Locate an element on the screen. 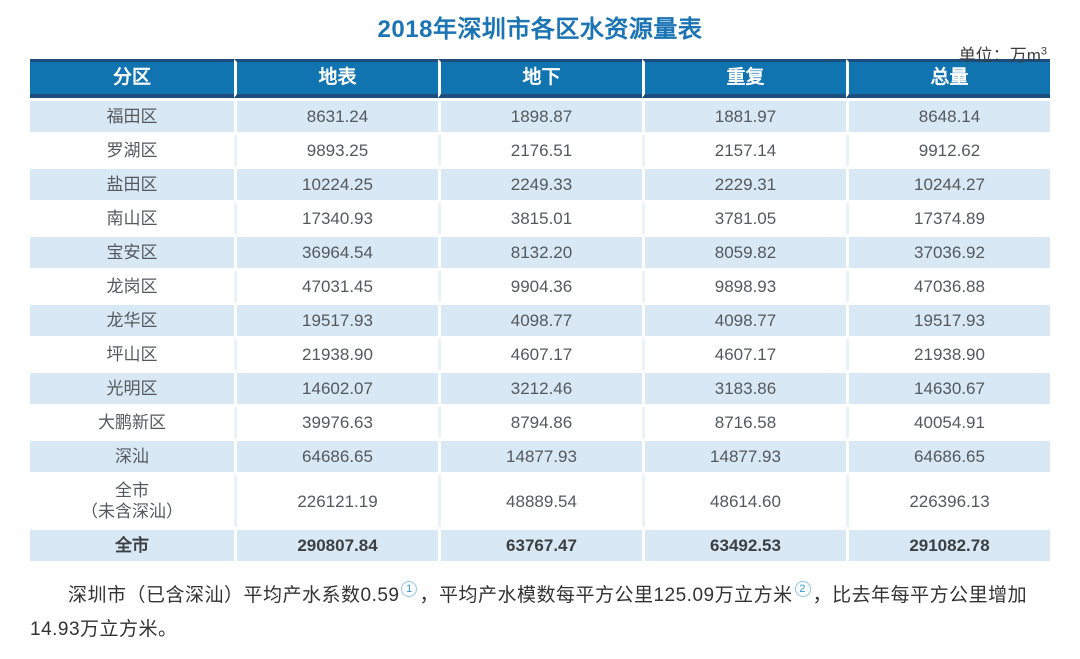 The width and height of the screenshot is (1080, 659). table-row: 盐田区 10224.25 2249.33 2229.31 10244.27 is located at coordinates (540, 184).